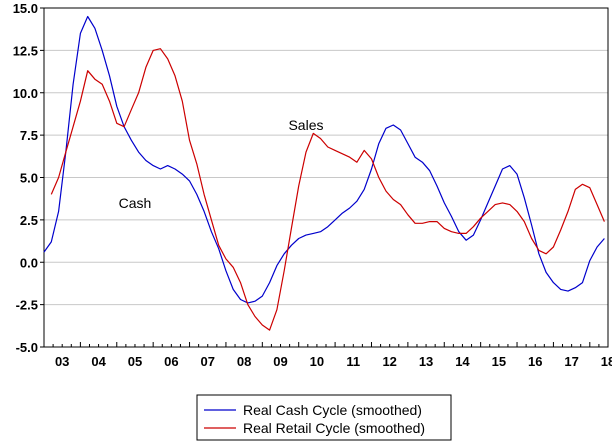 Image resolution: width=612 pixels, height=442 pixels. I want to click on x-axis: 03 04 05 06 07 08 09 10 11 12 13 14 15 16 17 18, so click(327, 355).